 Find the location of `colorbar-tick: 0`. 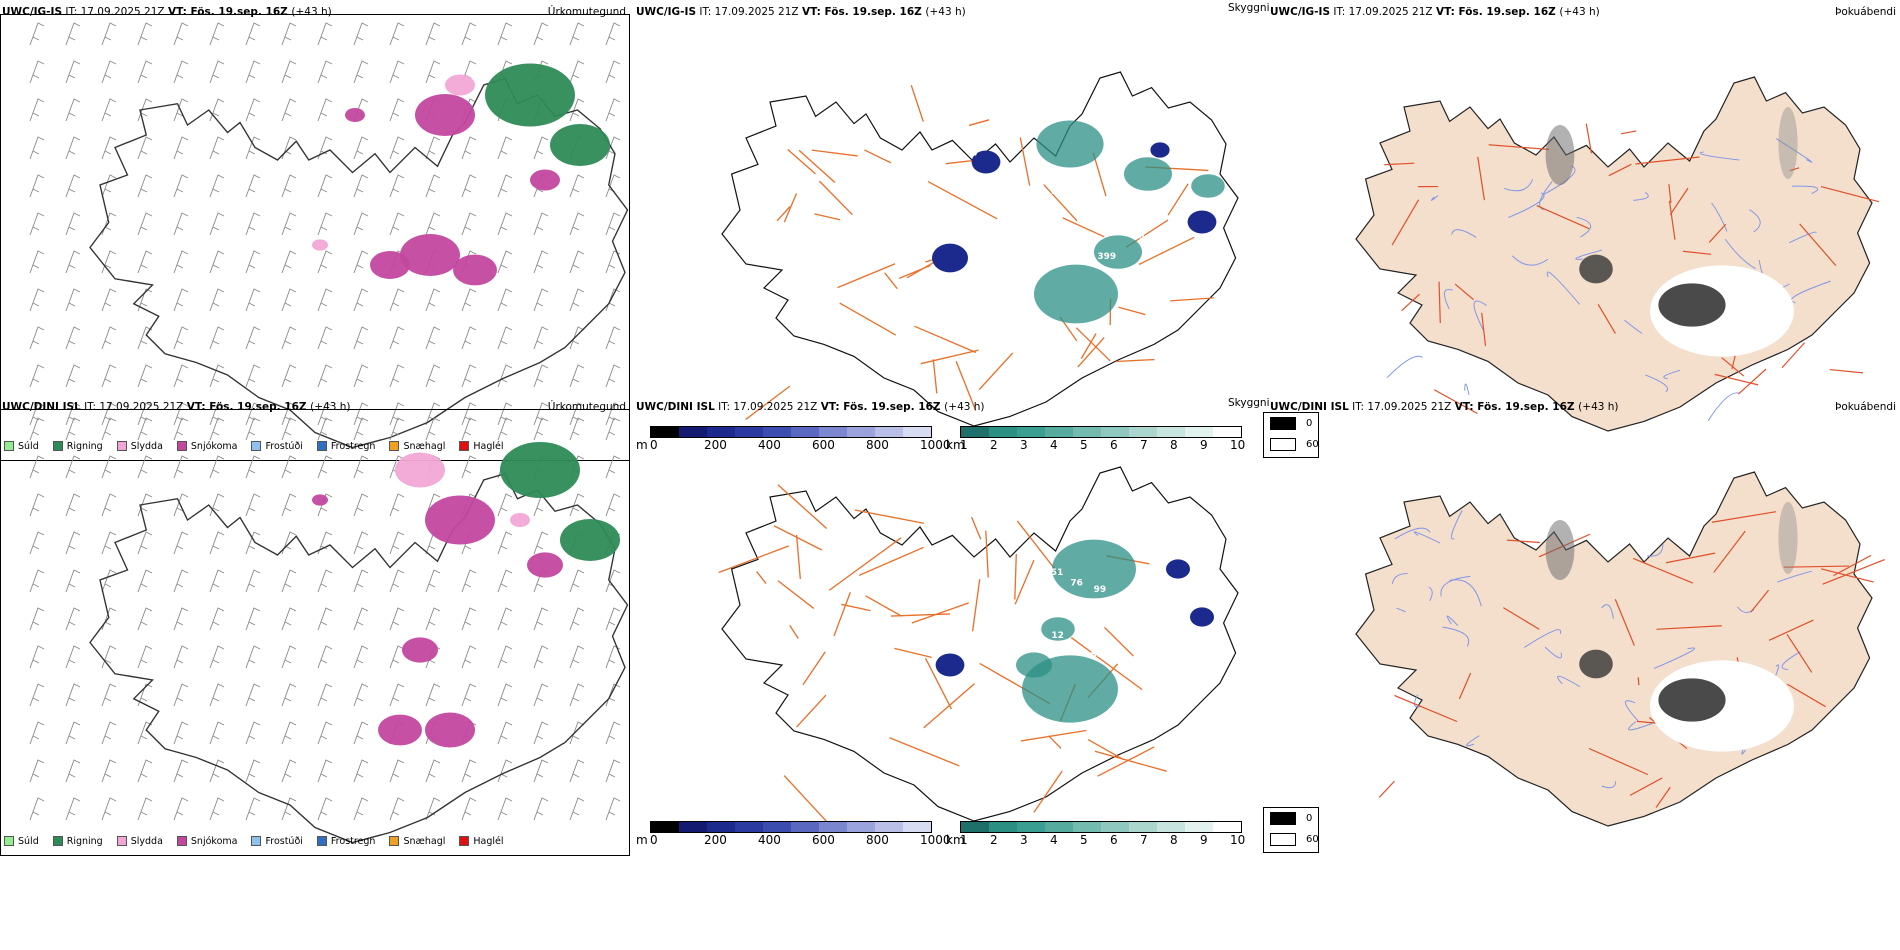

colorbar-tick: 0 is located at coordinates (654, 840).